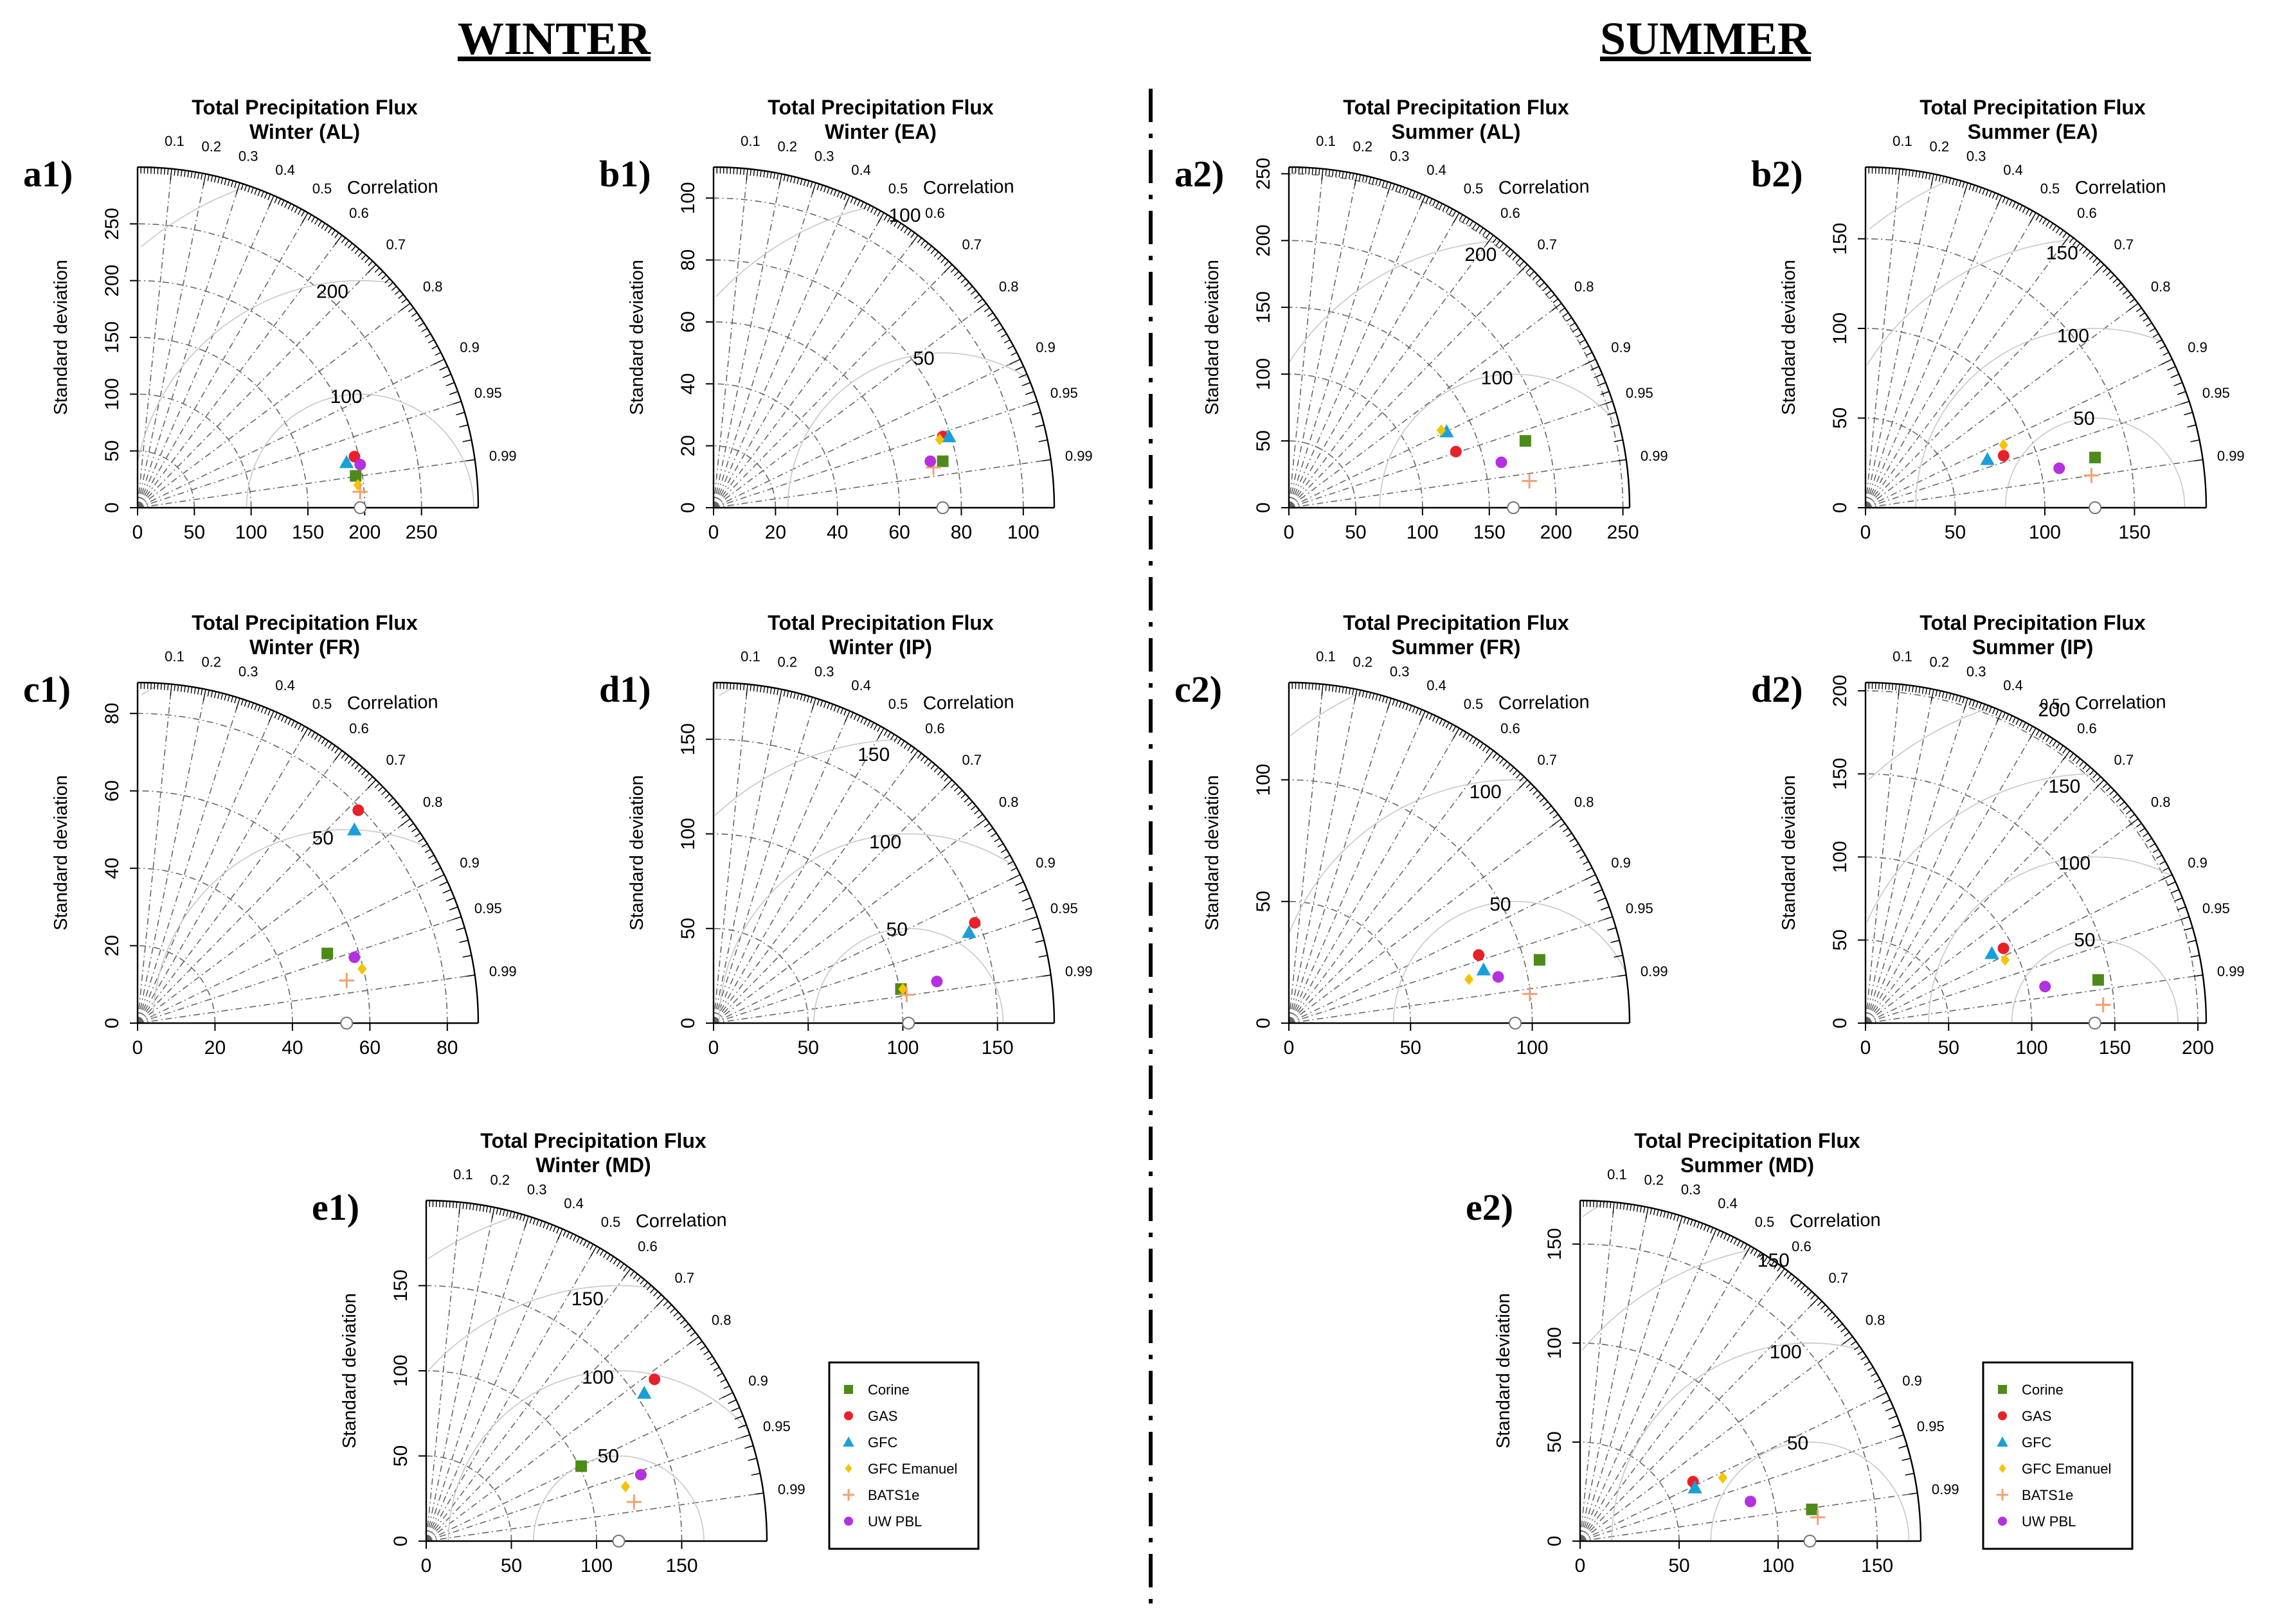 This screenshot has width=2275, height=1624. What do you see at coordinates (2062, 252) in the screenshot?
I see `rms-label: 150` at bounding box center [2062, 252].